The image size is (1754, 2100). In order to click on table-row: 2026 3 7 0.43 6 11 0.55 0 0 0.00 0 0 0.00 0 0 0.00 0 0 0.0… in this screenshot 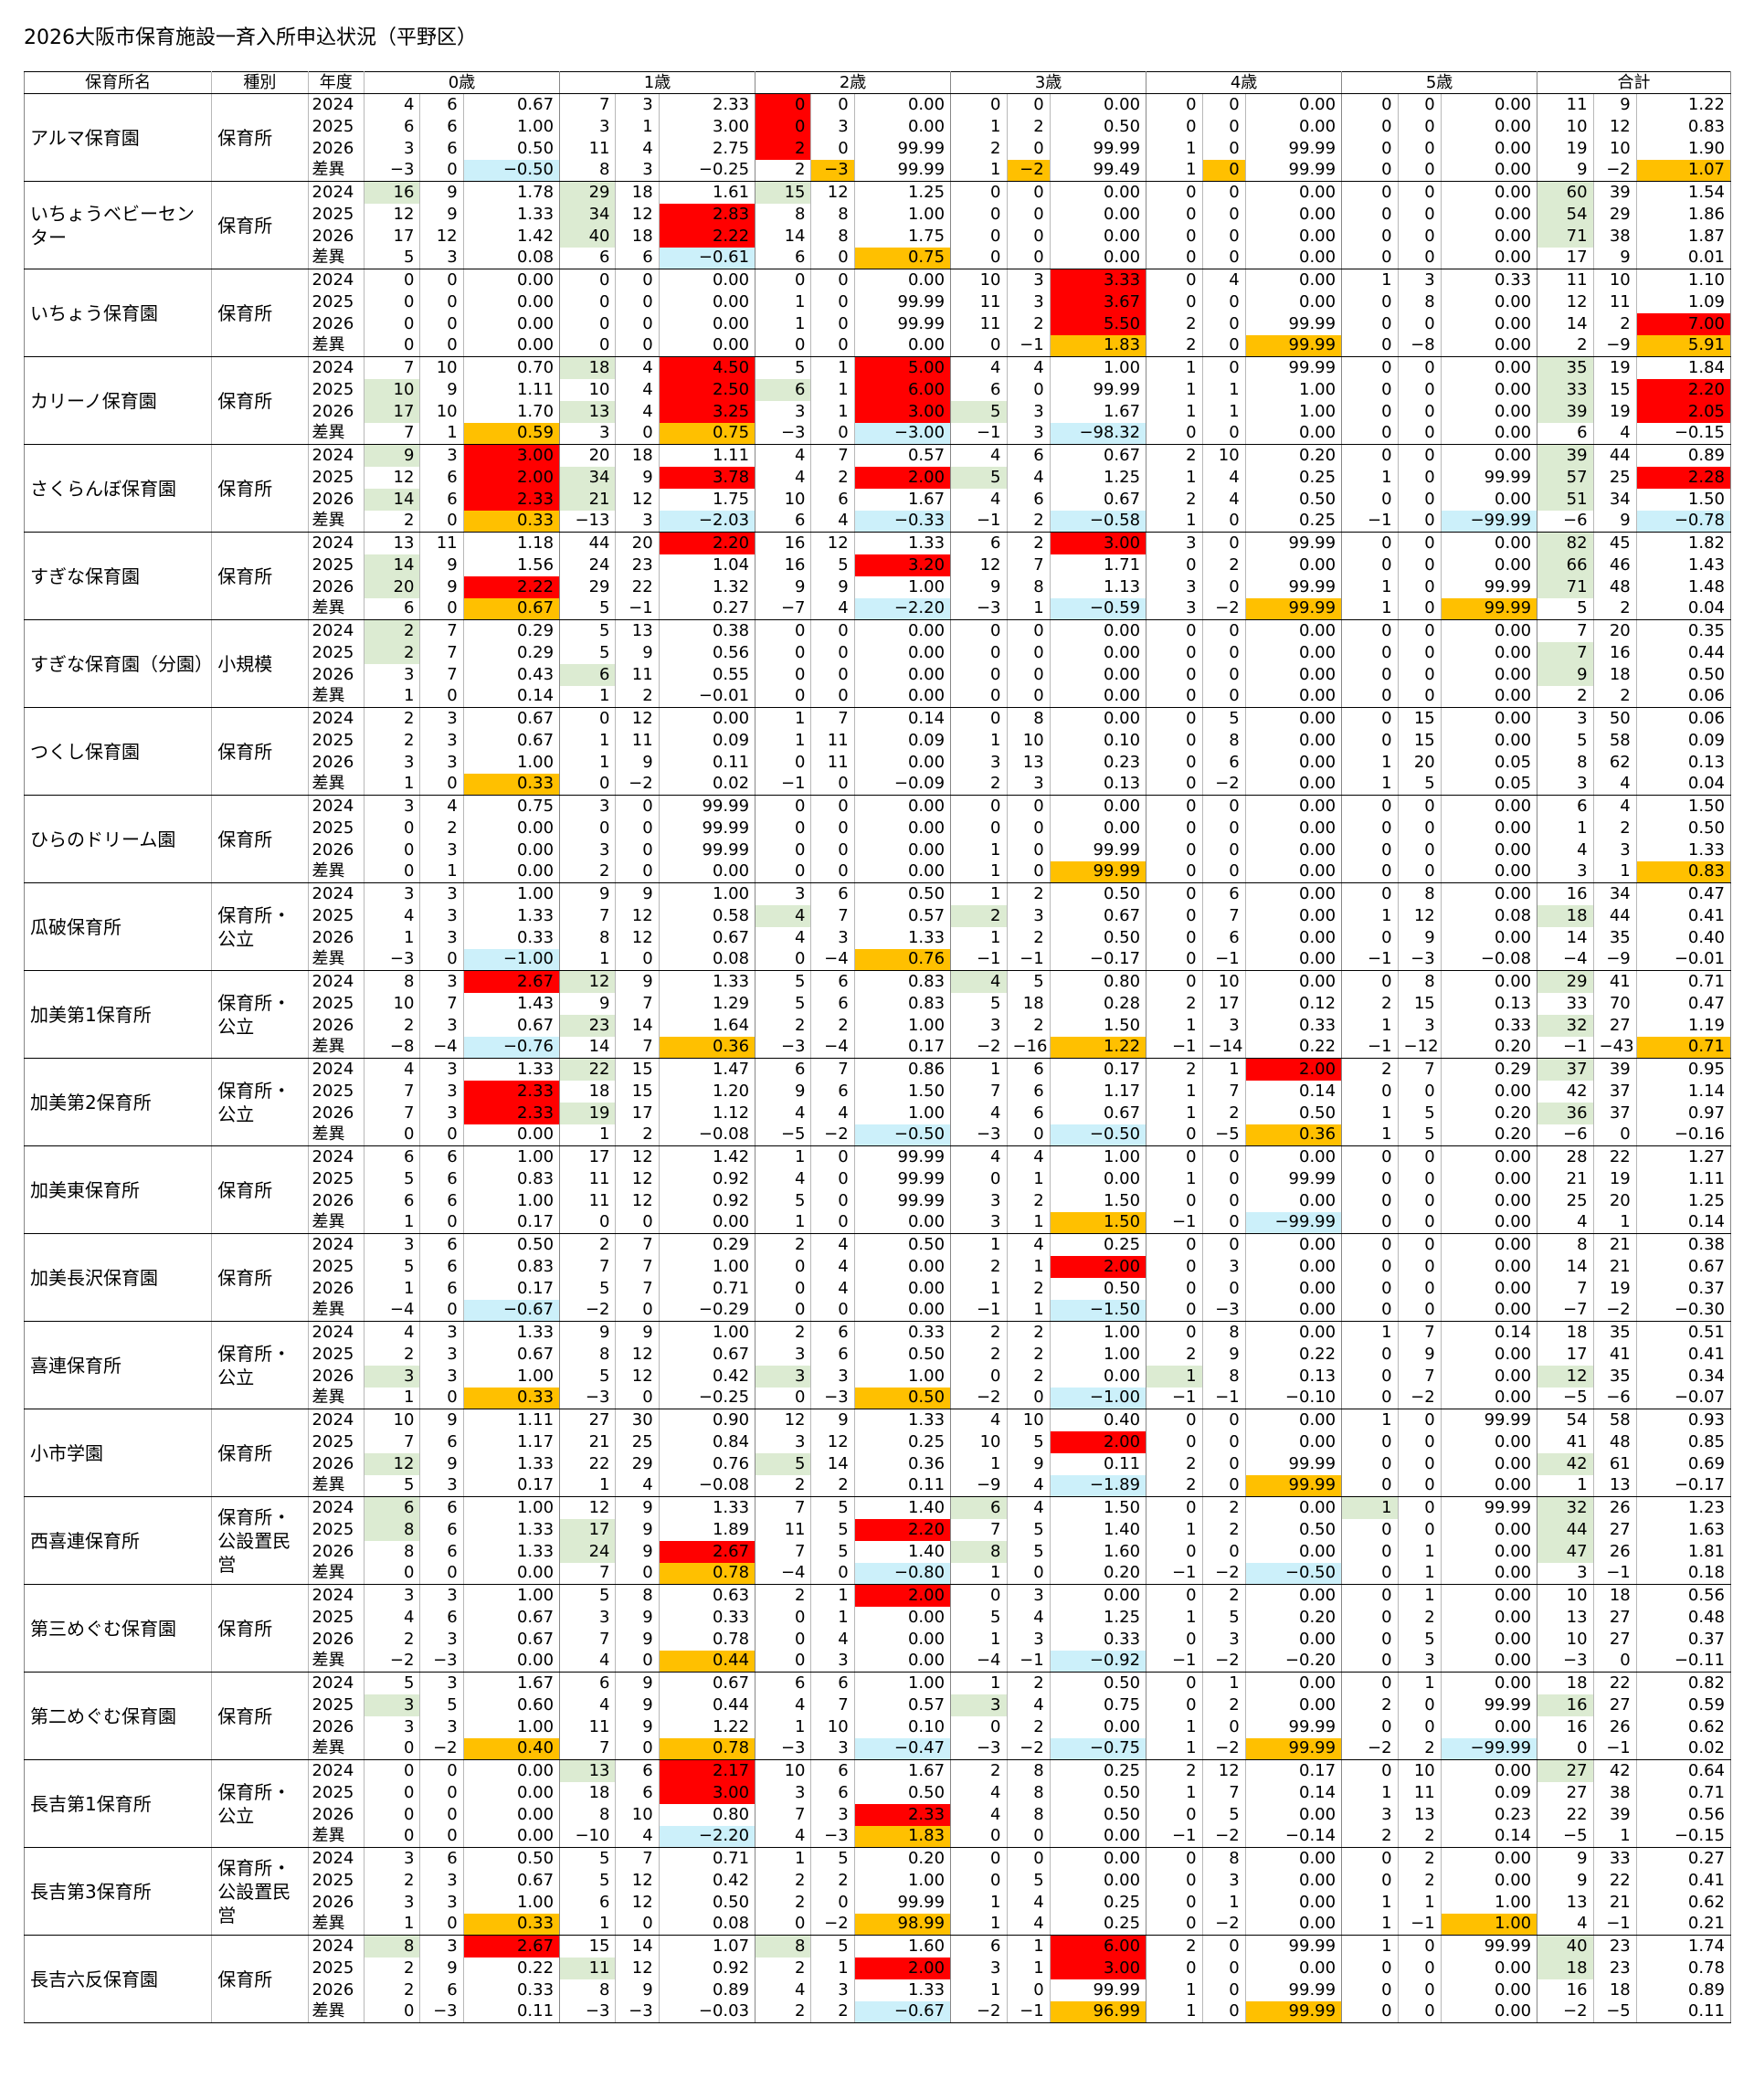, I will do `click(879, 674)`.